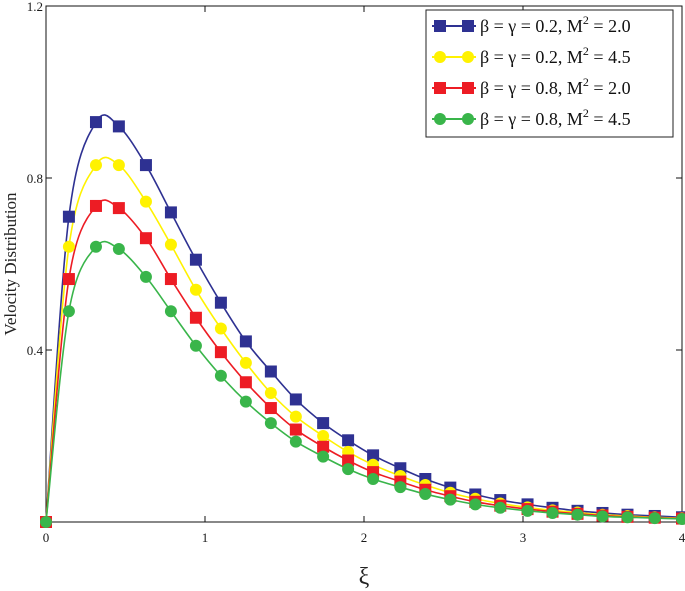 The width and height of the screenshot is (685, 591). What do you see at coordinates (35, 7) in the screenshot?
I see `y-tick-label: 1.2` at bounding box center [35, 7].